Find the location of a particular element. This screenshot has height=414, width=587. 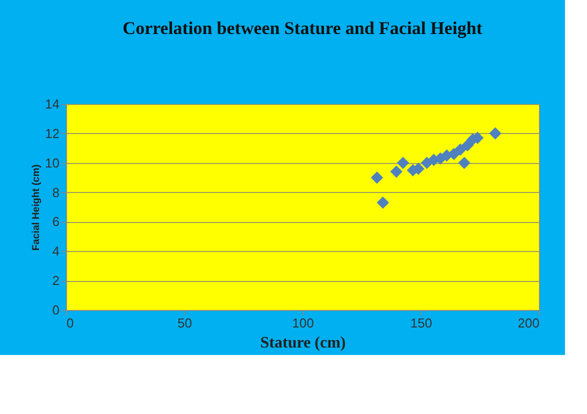

y-tick-label: 14 is located at coordinates (52, 104).